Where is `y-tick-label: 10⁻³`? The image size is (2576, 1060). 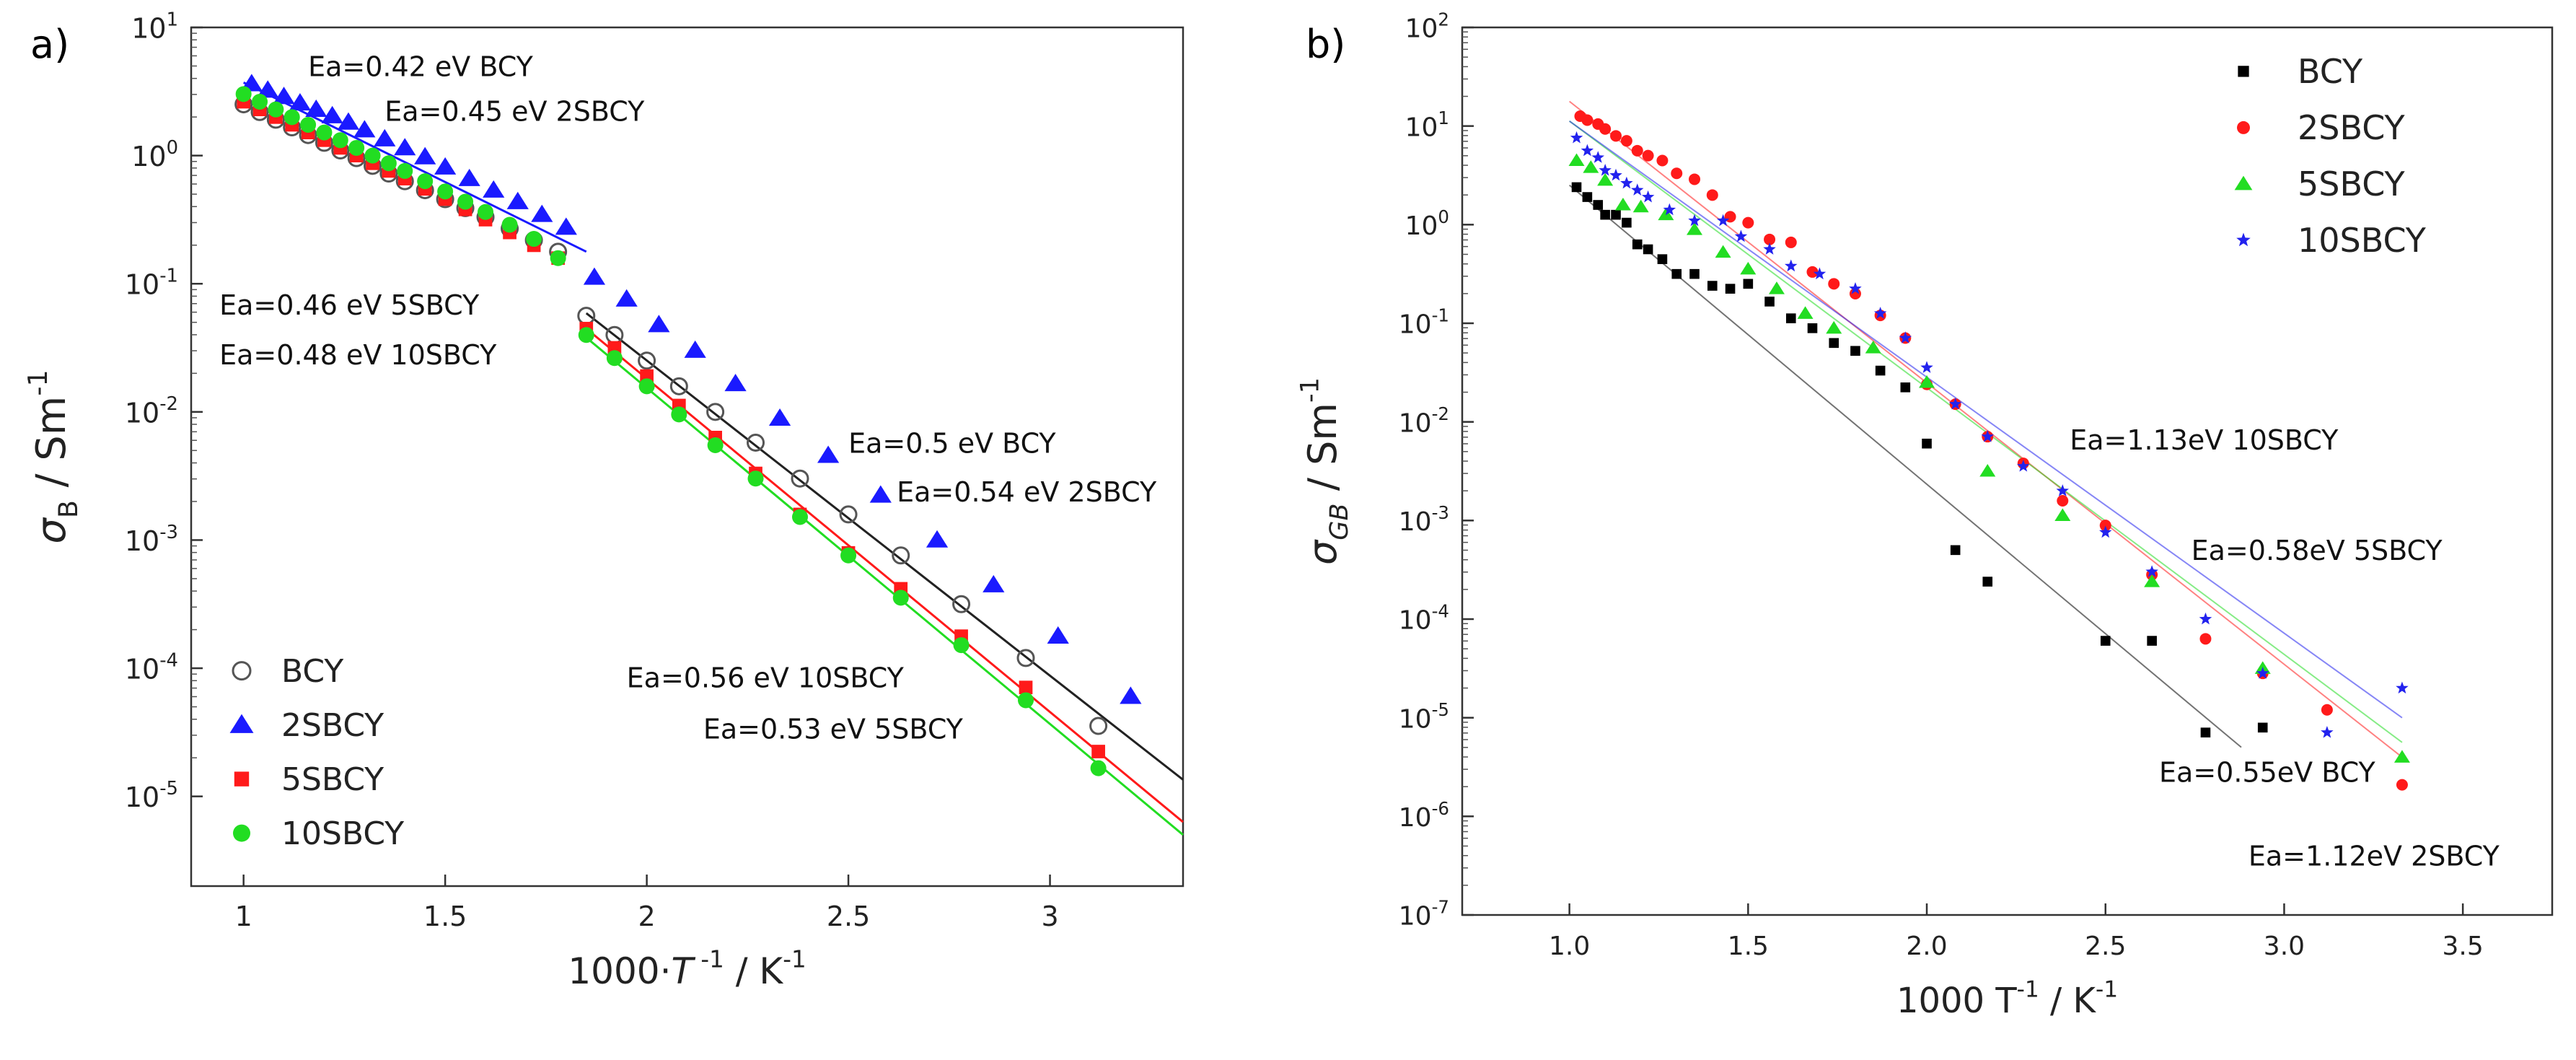
y-tick-label: 10⁻³ is located at coordinates (151, 539).